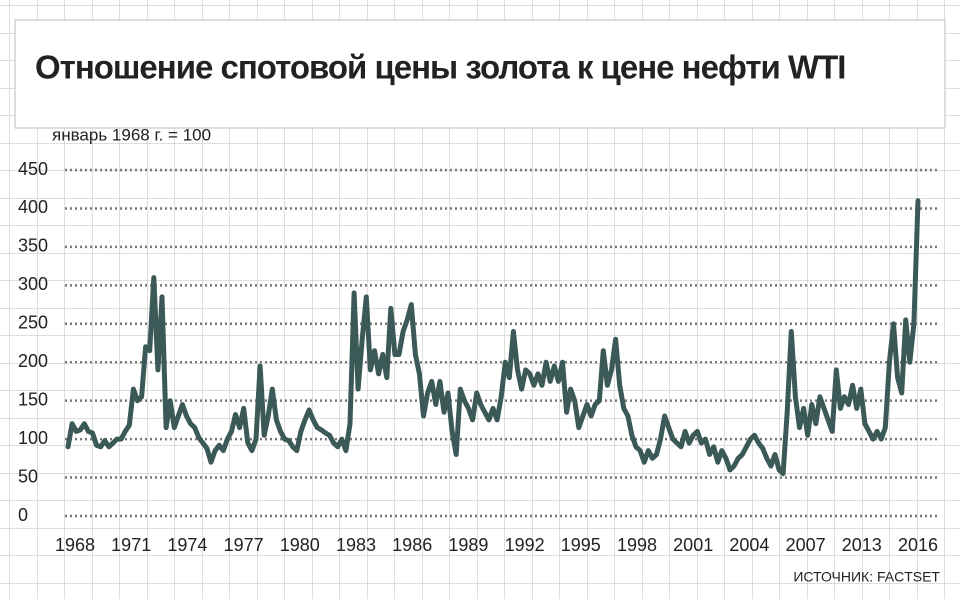 Image resolution: width=960 pixels, height=599 pixels. What do you see at coordinates (749, 545) in the screenshot?
I see `x-tick-label: 2004` at bounding box center [749, 545].